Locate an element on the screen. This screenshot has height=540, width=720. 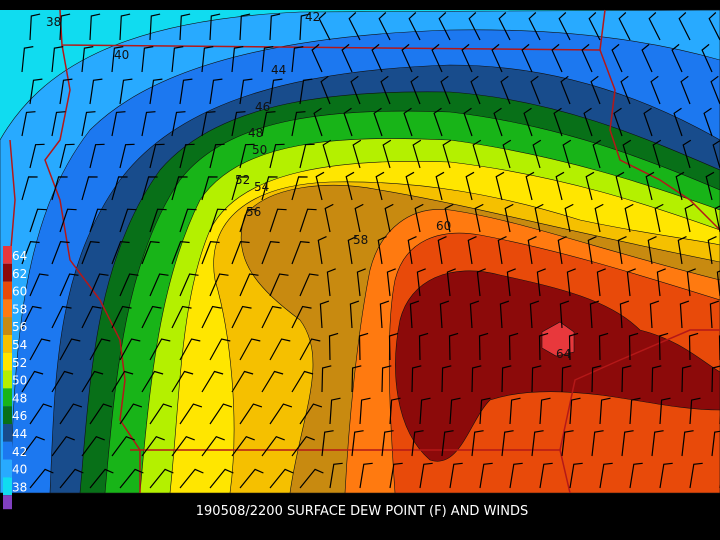
border is located at coordinates (659, 140).